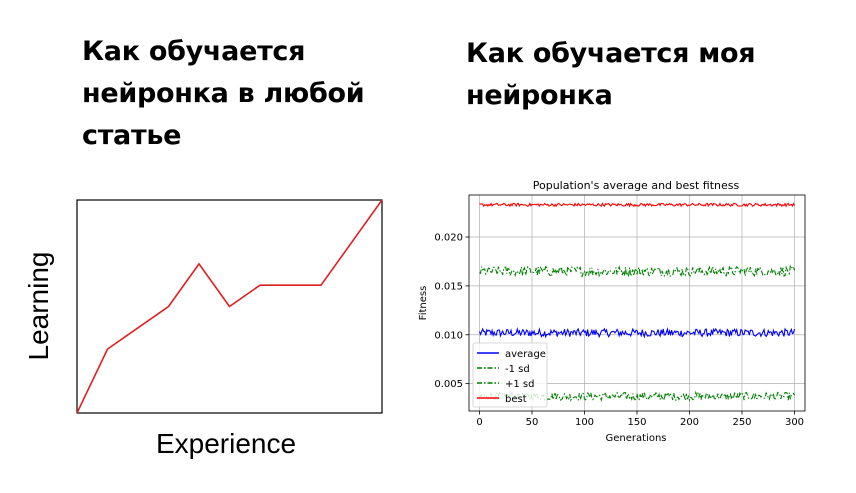 The image size is (856, 493). What do you see at coordinates (741, 422) in the screenshot?
I see `x-tick-label: 250` at bounding box center [741, 422].